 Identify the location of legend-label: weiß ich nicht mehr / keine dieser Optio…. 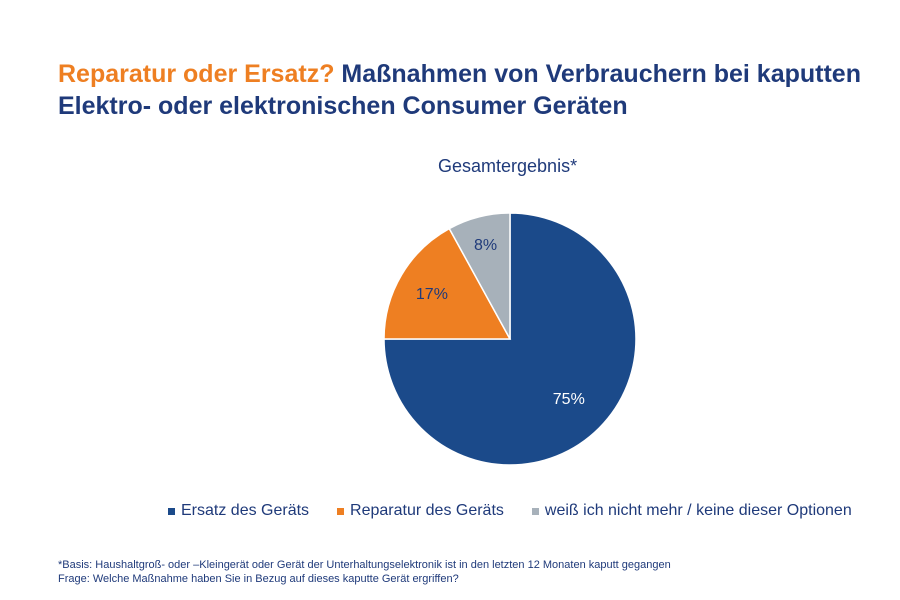
(698, 510).